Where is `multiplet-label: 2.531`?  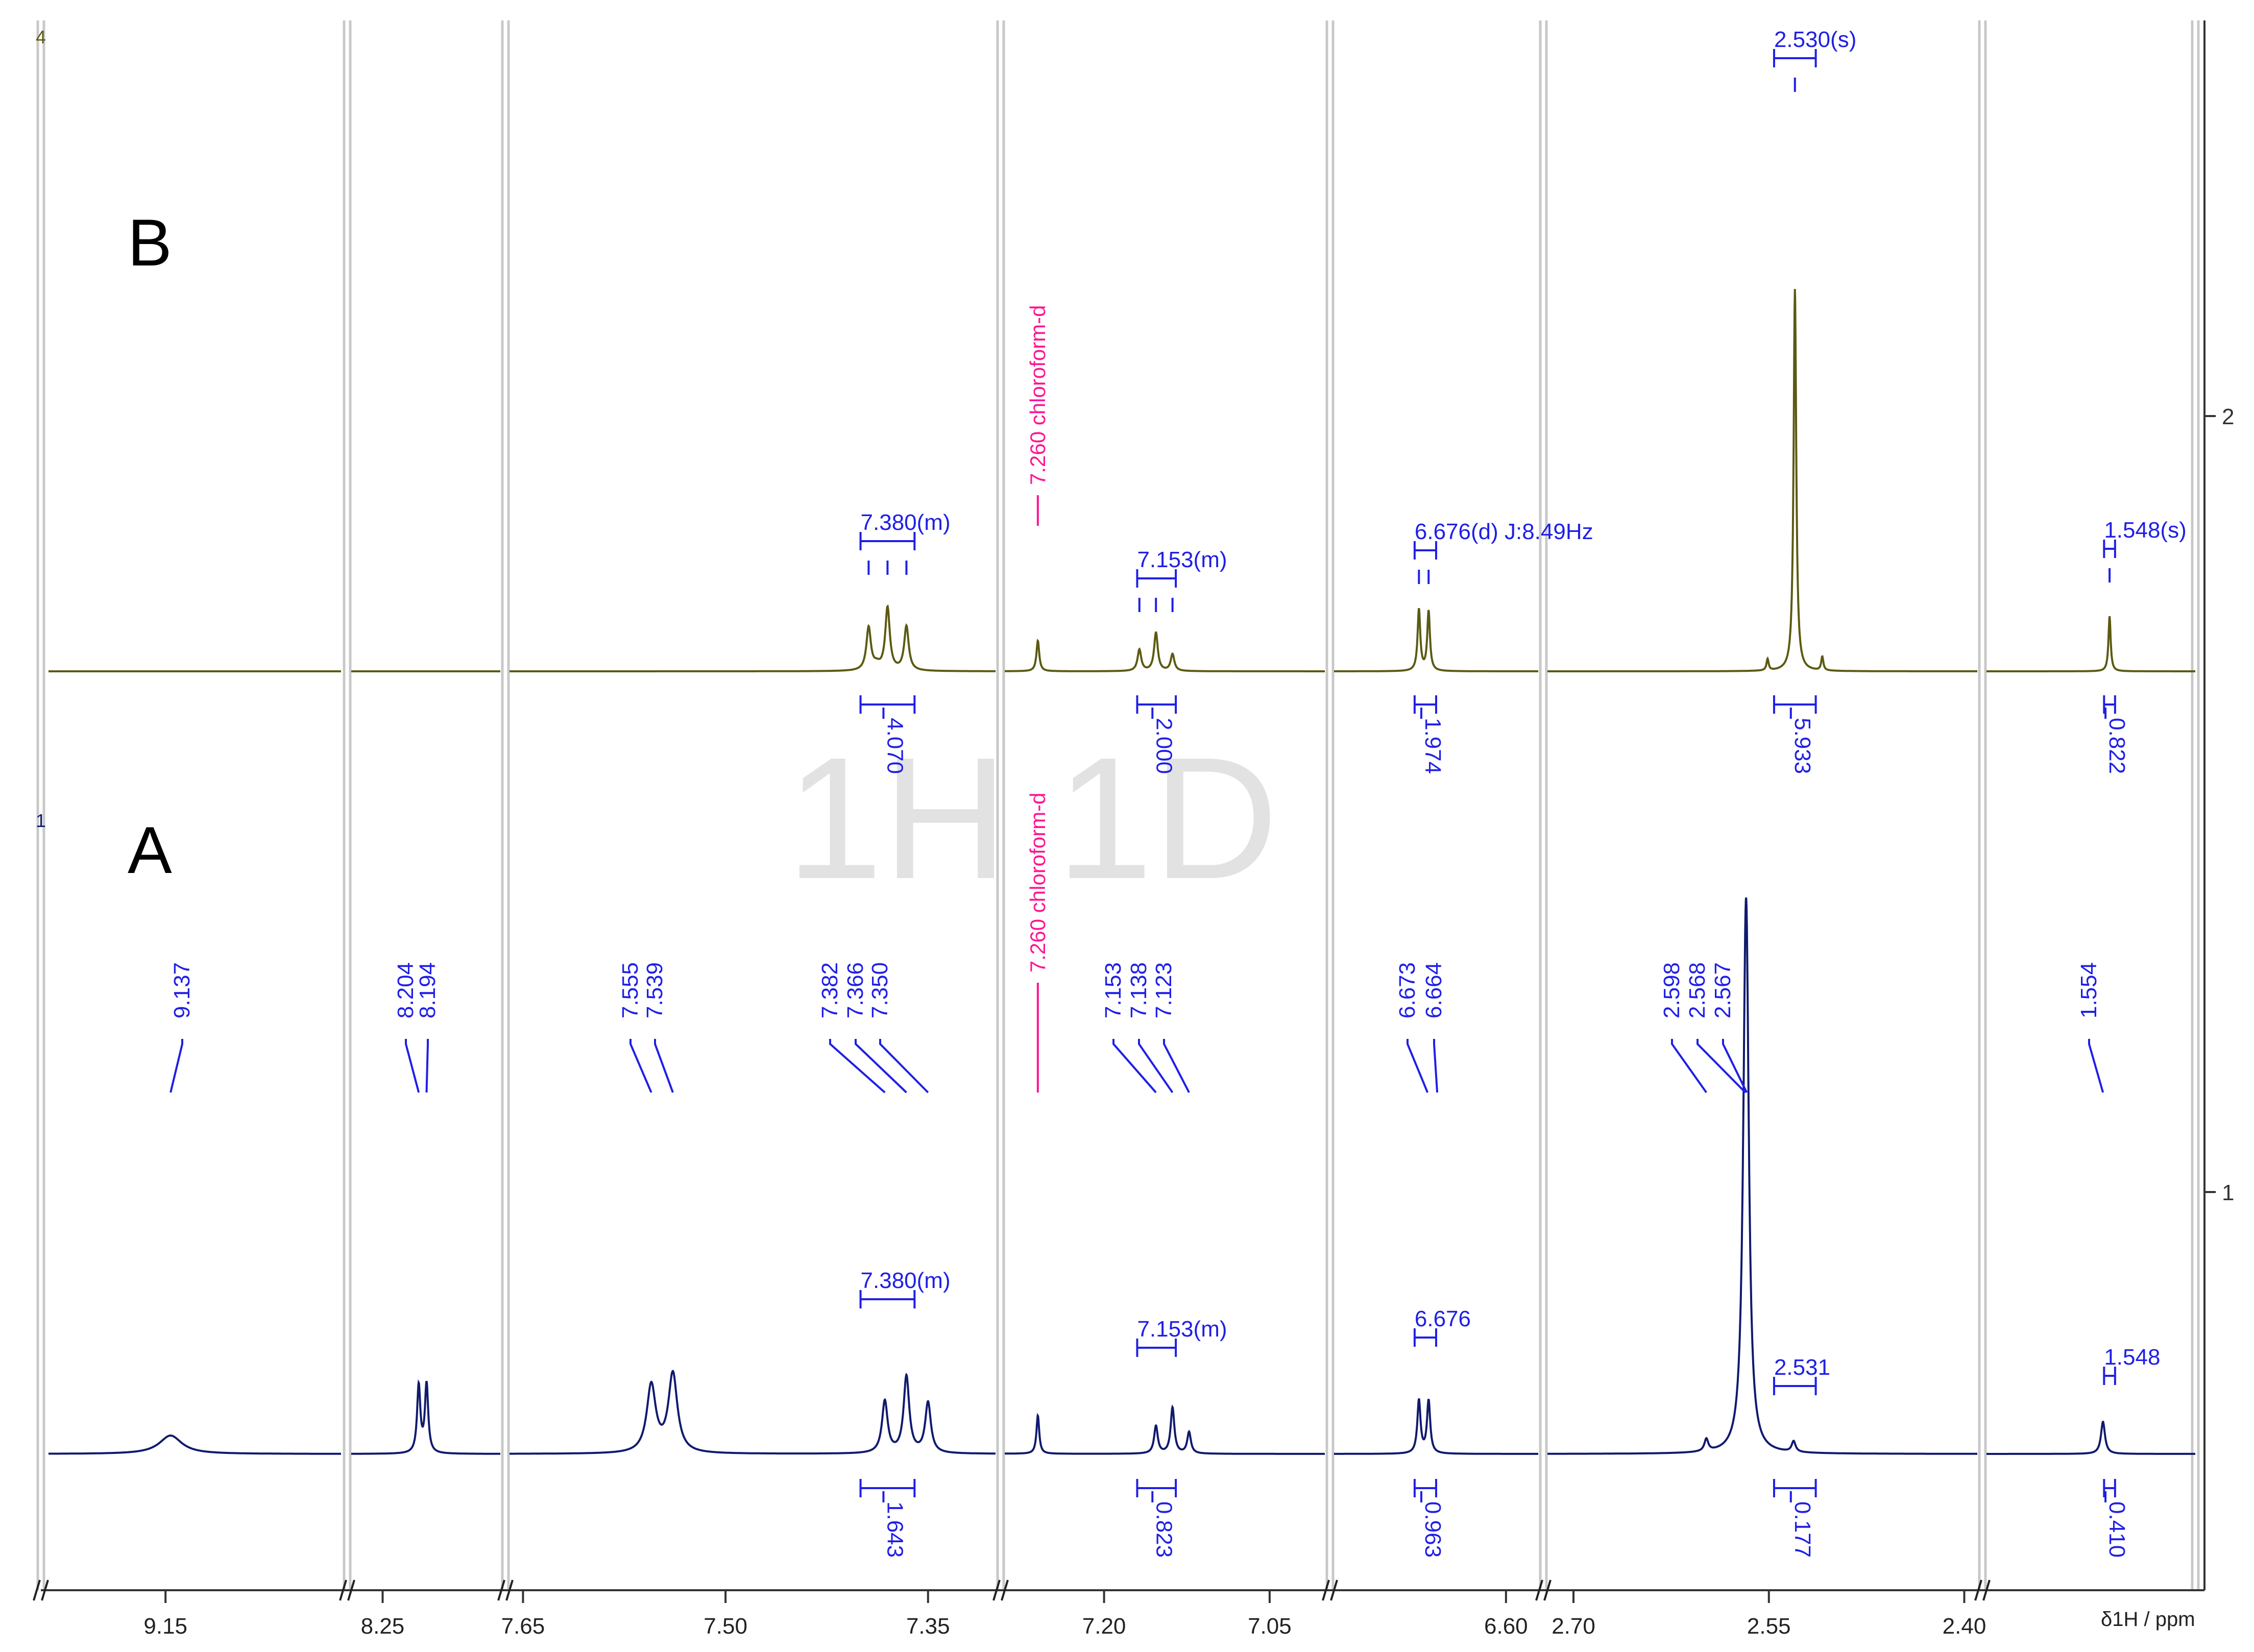
multiplet-label: 2.531 is located at coordinates (1802, 1367).